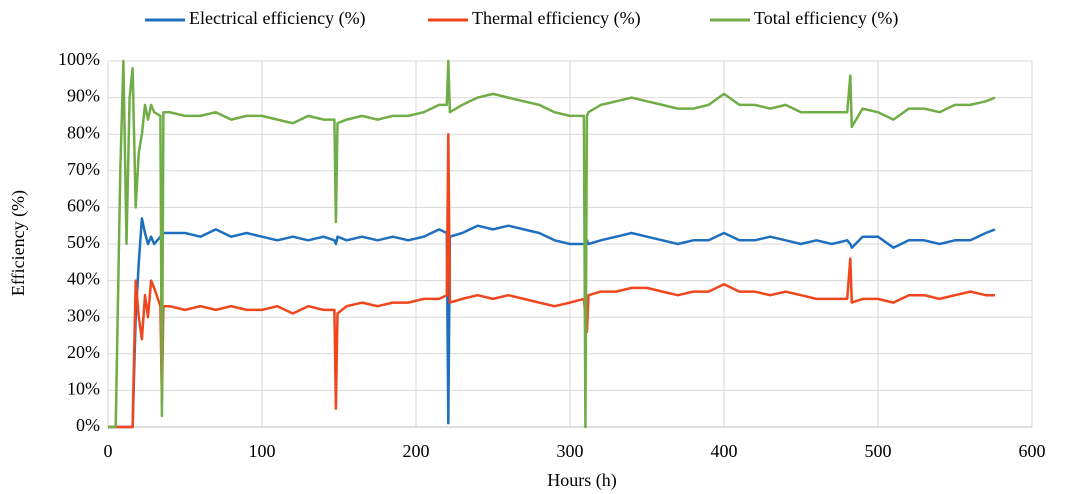 This screenshot has width=1076, height=494. I want to click on x-tick-label: 600, so click(1032, 451).